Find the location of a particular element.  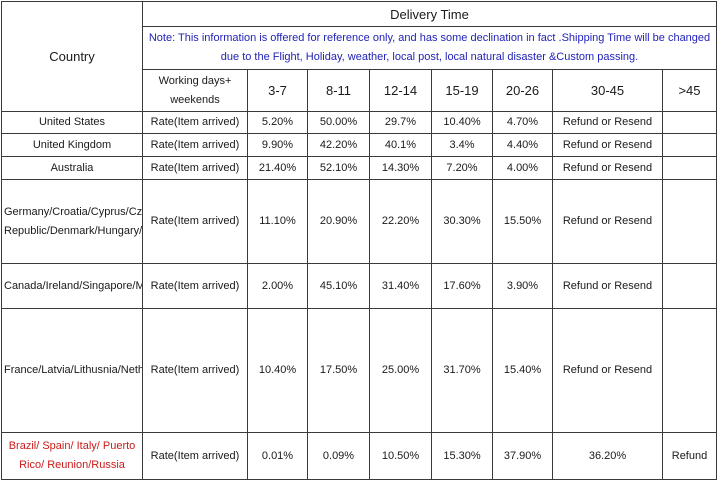

value-cell: 4.00% is located at coordinates (522, 168).